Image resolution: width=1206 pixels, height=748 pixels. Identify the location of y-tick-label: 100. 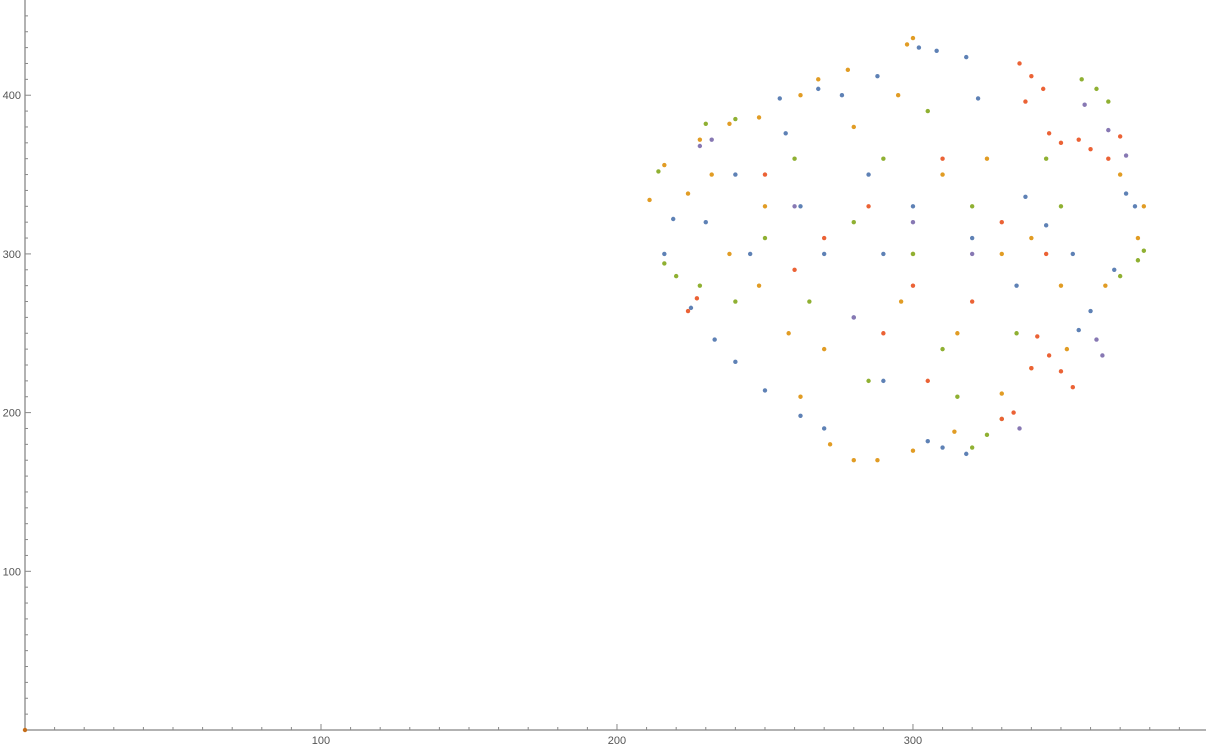
(12, 572).